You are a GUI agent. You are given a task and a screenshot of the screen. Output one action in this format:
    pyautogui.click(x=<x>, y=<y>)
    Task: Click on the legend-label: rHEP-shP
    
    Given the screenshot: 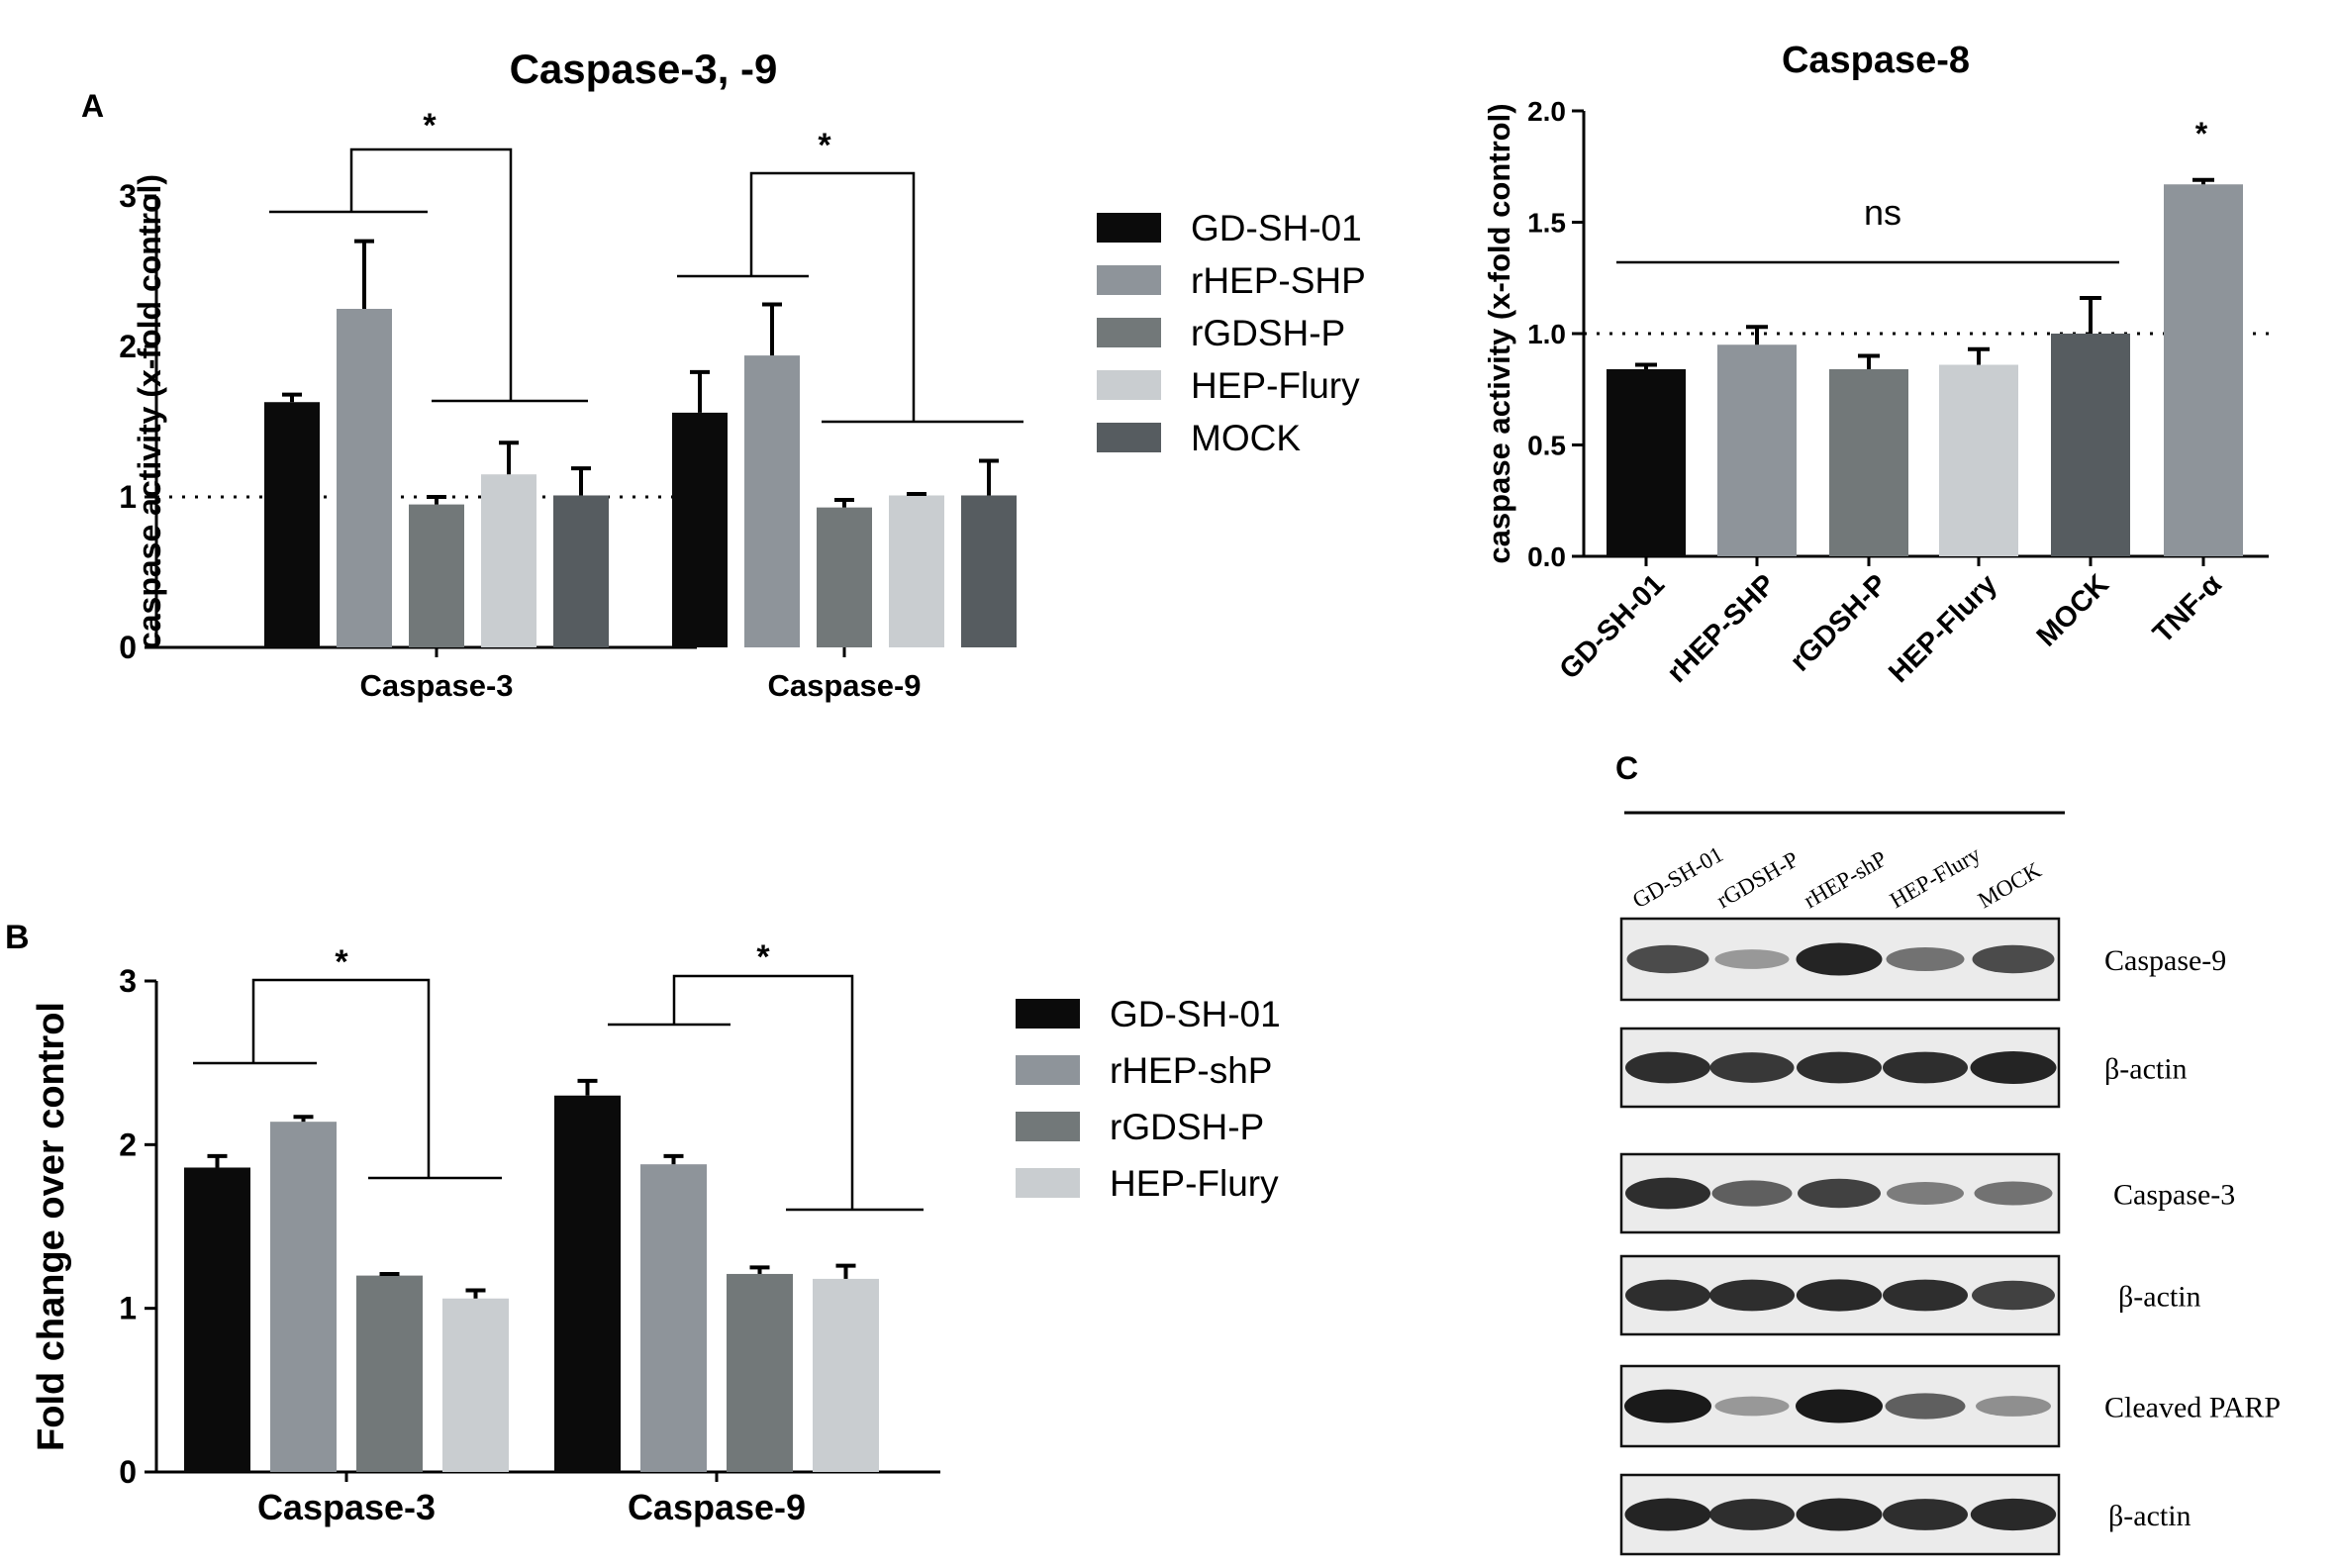 What is the action you would take?
    pyautogui.click(x=1191, y=1070)
    